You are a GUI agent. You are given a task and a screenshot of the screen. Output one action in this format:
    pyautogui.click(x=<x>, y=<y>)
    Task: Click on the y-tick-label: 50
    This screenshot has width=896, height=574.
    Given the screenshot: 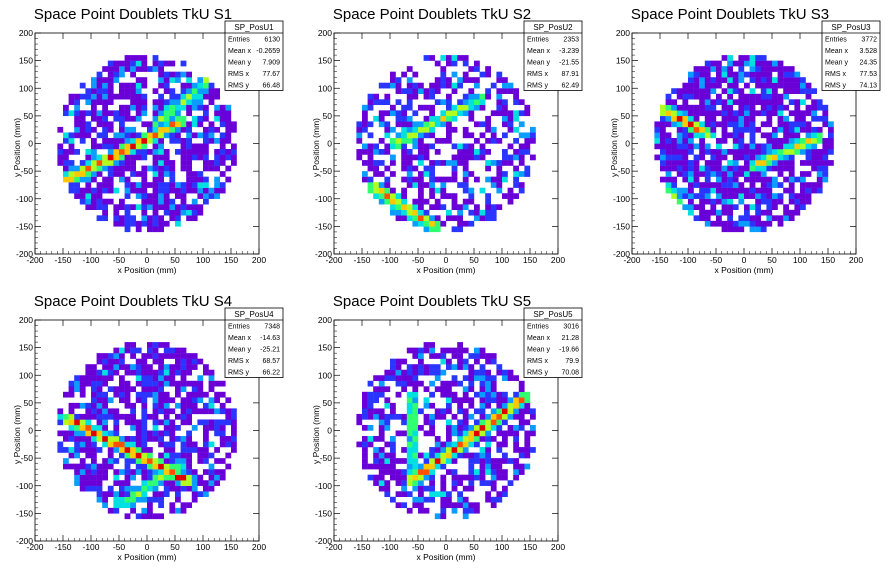 What is the action you would take?
    pyautogui.click(x=29, y=116)
    